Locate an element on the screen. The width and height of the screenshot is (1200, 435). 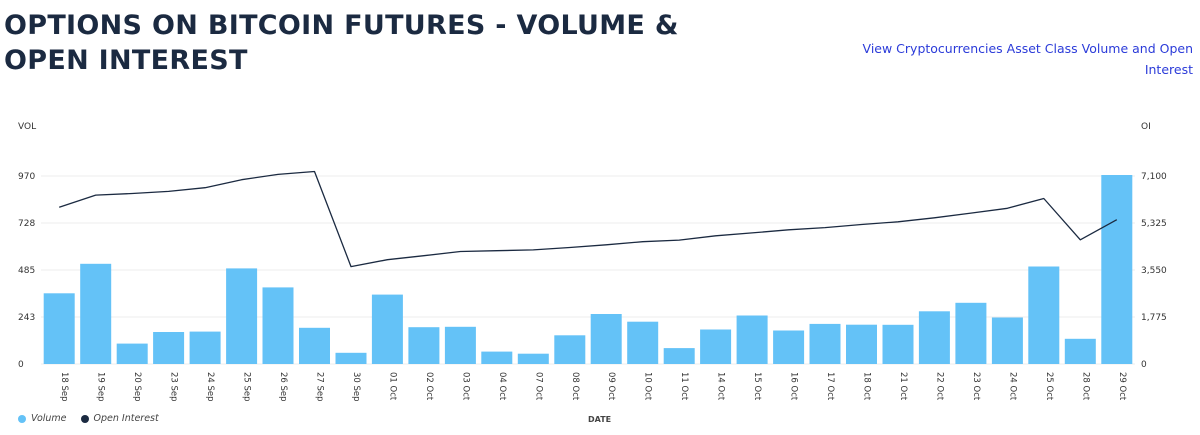
legend-volume-label: Volume is located at coordinates (49, 418).